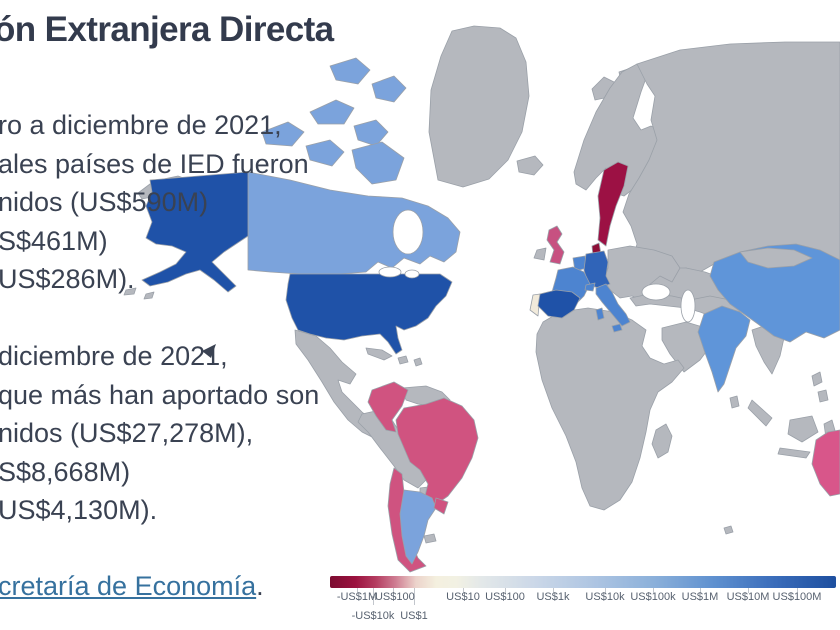  I want to click on country-portugal, so click(535, 305).